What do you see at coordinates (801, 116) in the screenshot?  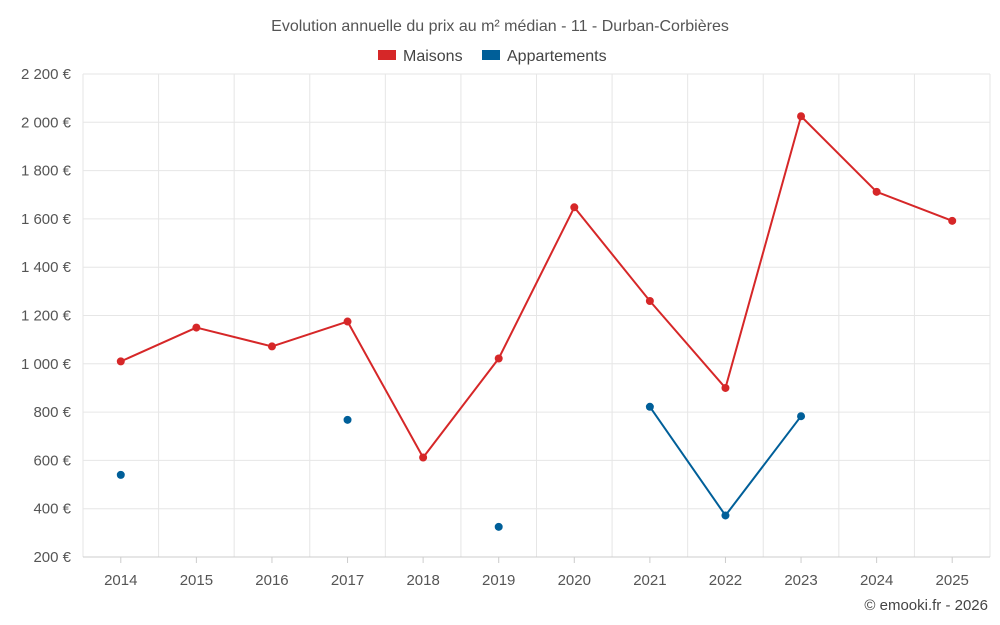 I see `data-point-maisons-2023` at bounding box center [801, 116].